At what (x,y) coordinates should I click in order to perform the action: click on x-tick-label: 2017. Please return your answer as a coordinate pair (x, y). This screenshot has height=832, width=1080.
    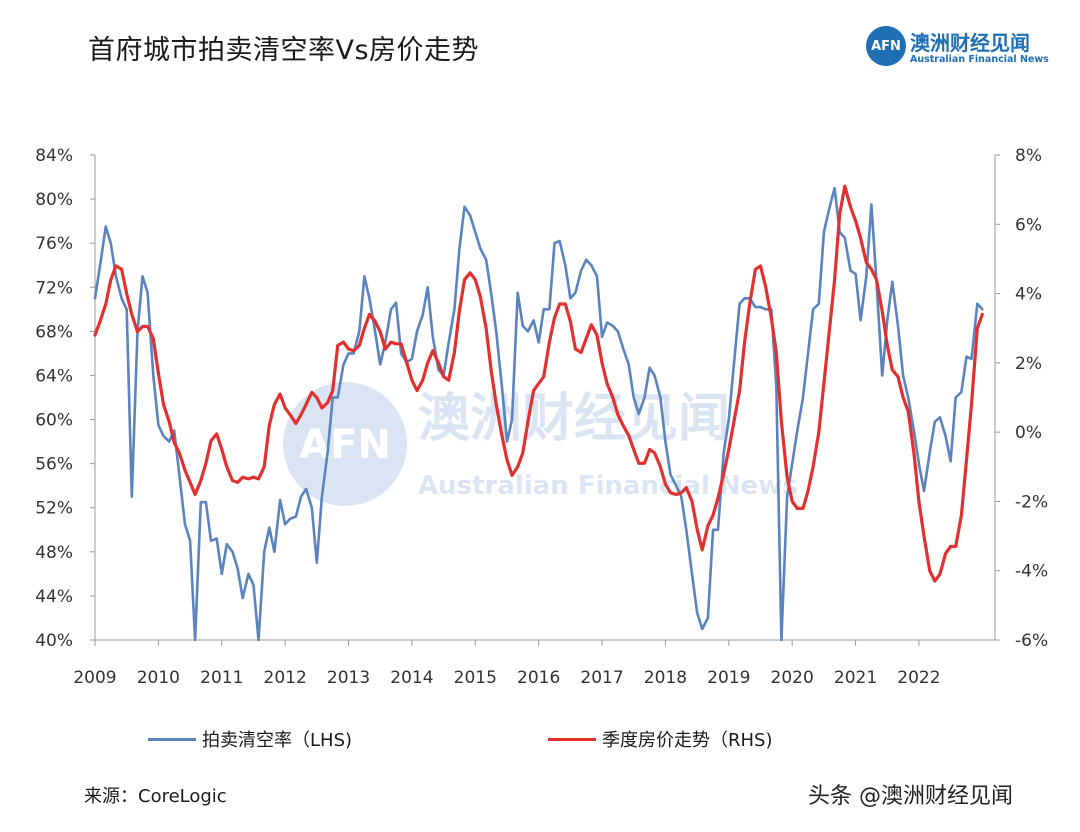
    Looking at the image, I should click on (601, 678).